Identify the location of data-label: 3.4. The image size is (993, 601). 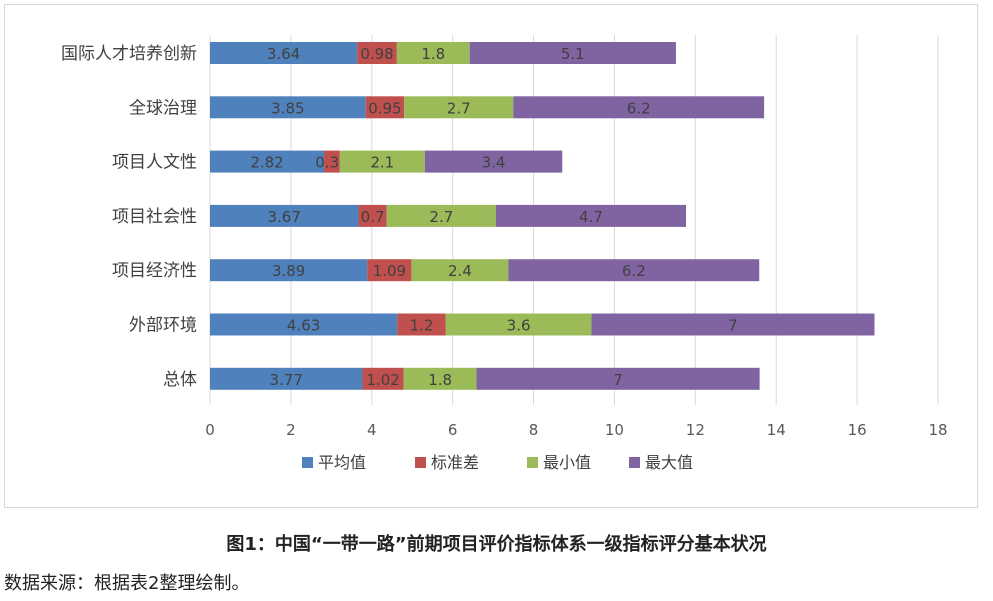
(494, 163).